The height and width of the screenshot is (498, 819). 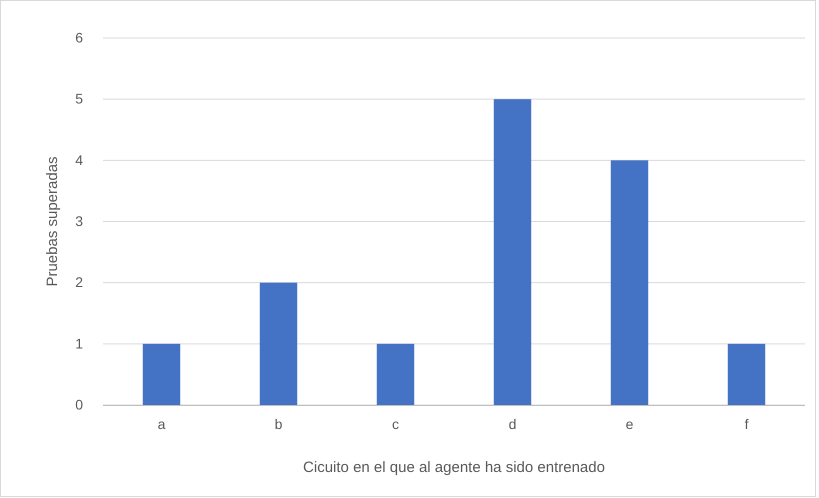 What do you see at coordinates (79, 343) in the screenshot?
I see `y-tick-label: 1` at bounding box center [79, 343].